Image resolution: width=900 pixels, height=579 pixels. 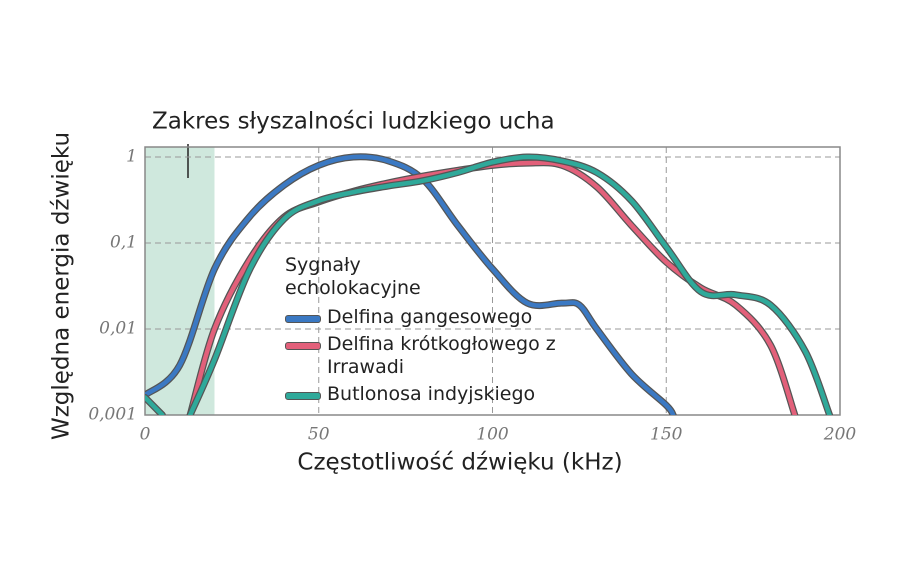 I want to click on y-tick-label: 0,01, so click(x=118, y=329).